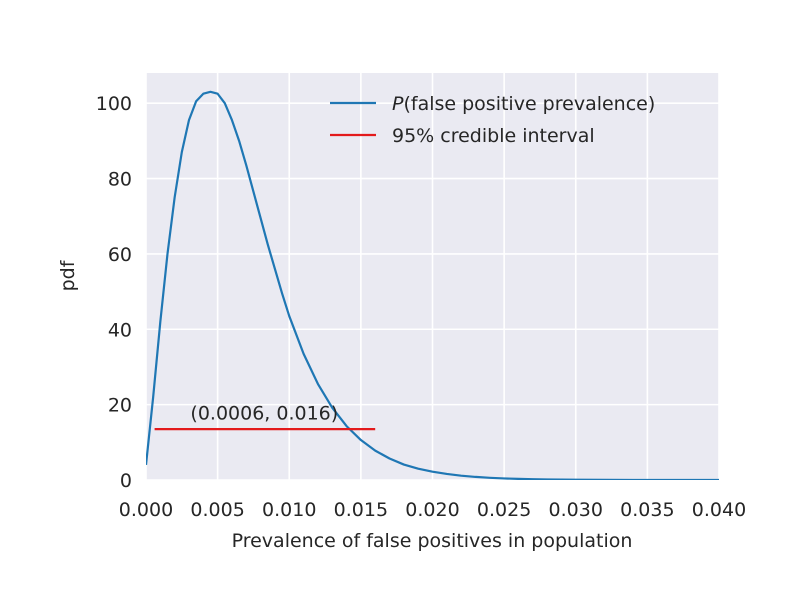  What do you see at coordinates (576, 510) in the screenshot?
I see `x-tick-label: 0.030` at bounding box center [576, 510].